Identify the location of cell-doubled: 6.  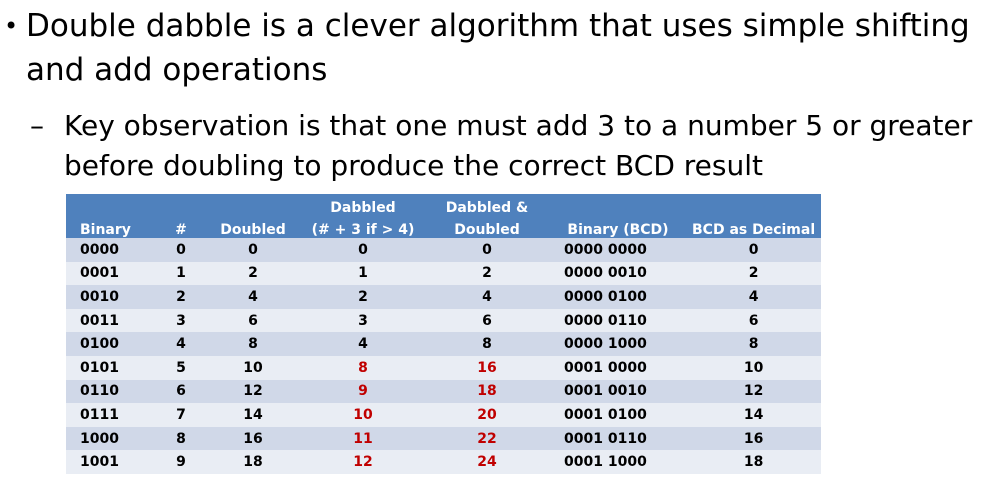
(253, 320).